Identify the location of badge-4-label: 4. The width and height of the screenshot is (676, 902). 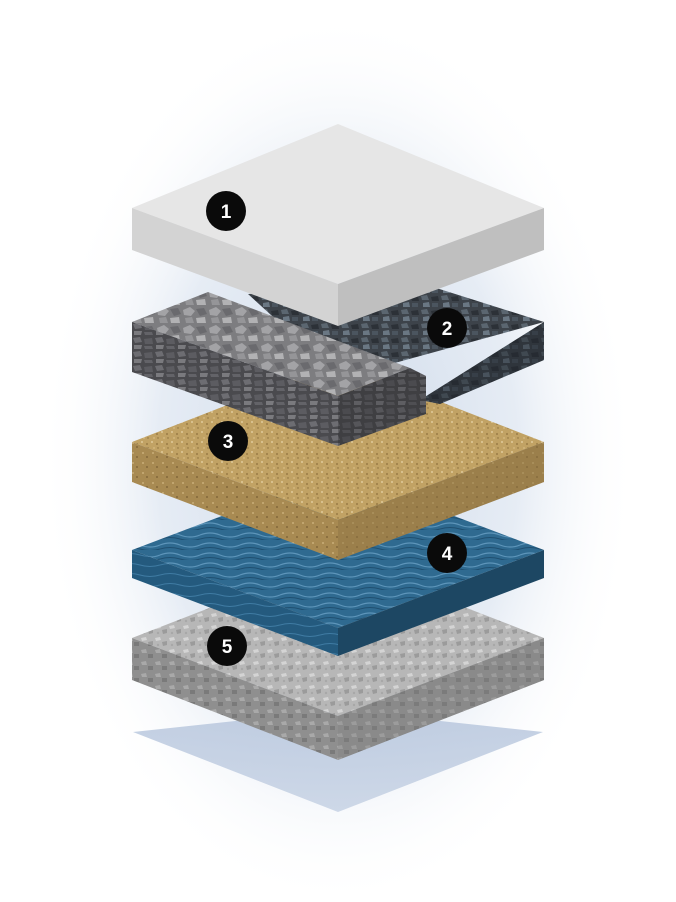
(447, 554).